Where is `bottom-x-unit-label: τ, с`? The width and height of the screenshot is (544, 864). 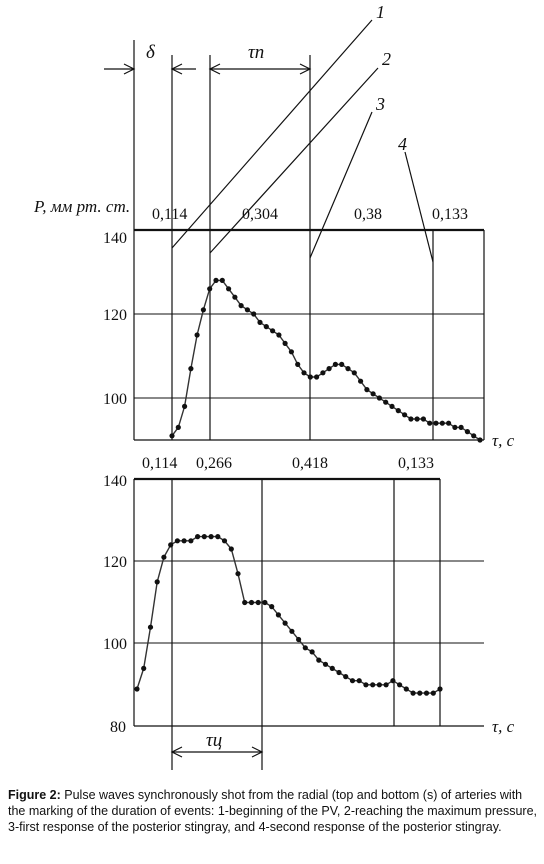 bottom-x-unit-label: τ, с is located at coordinates (503, 726).